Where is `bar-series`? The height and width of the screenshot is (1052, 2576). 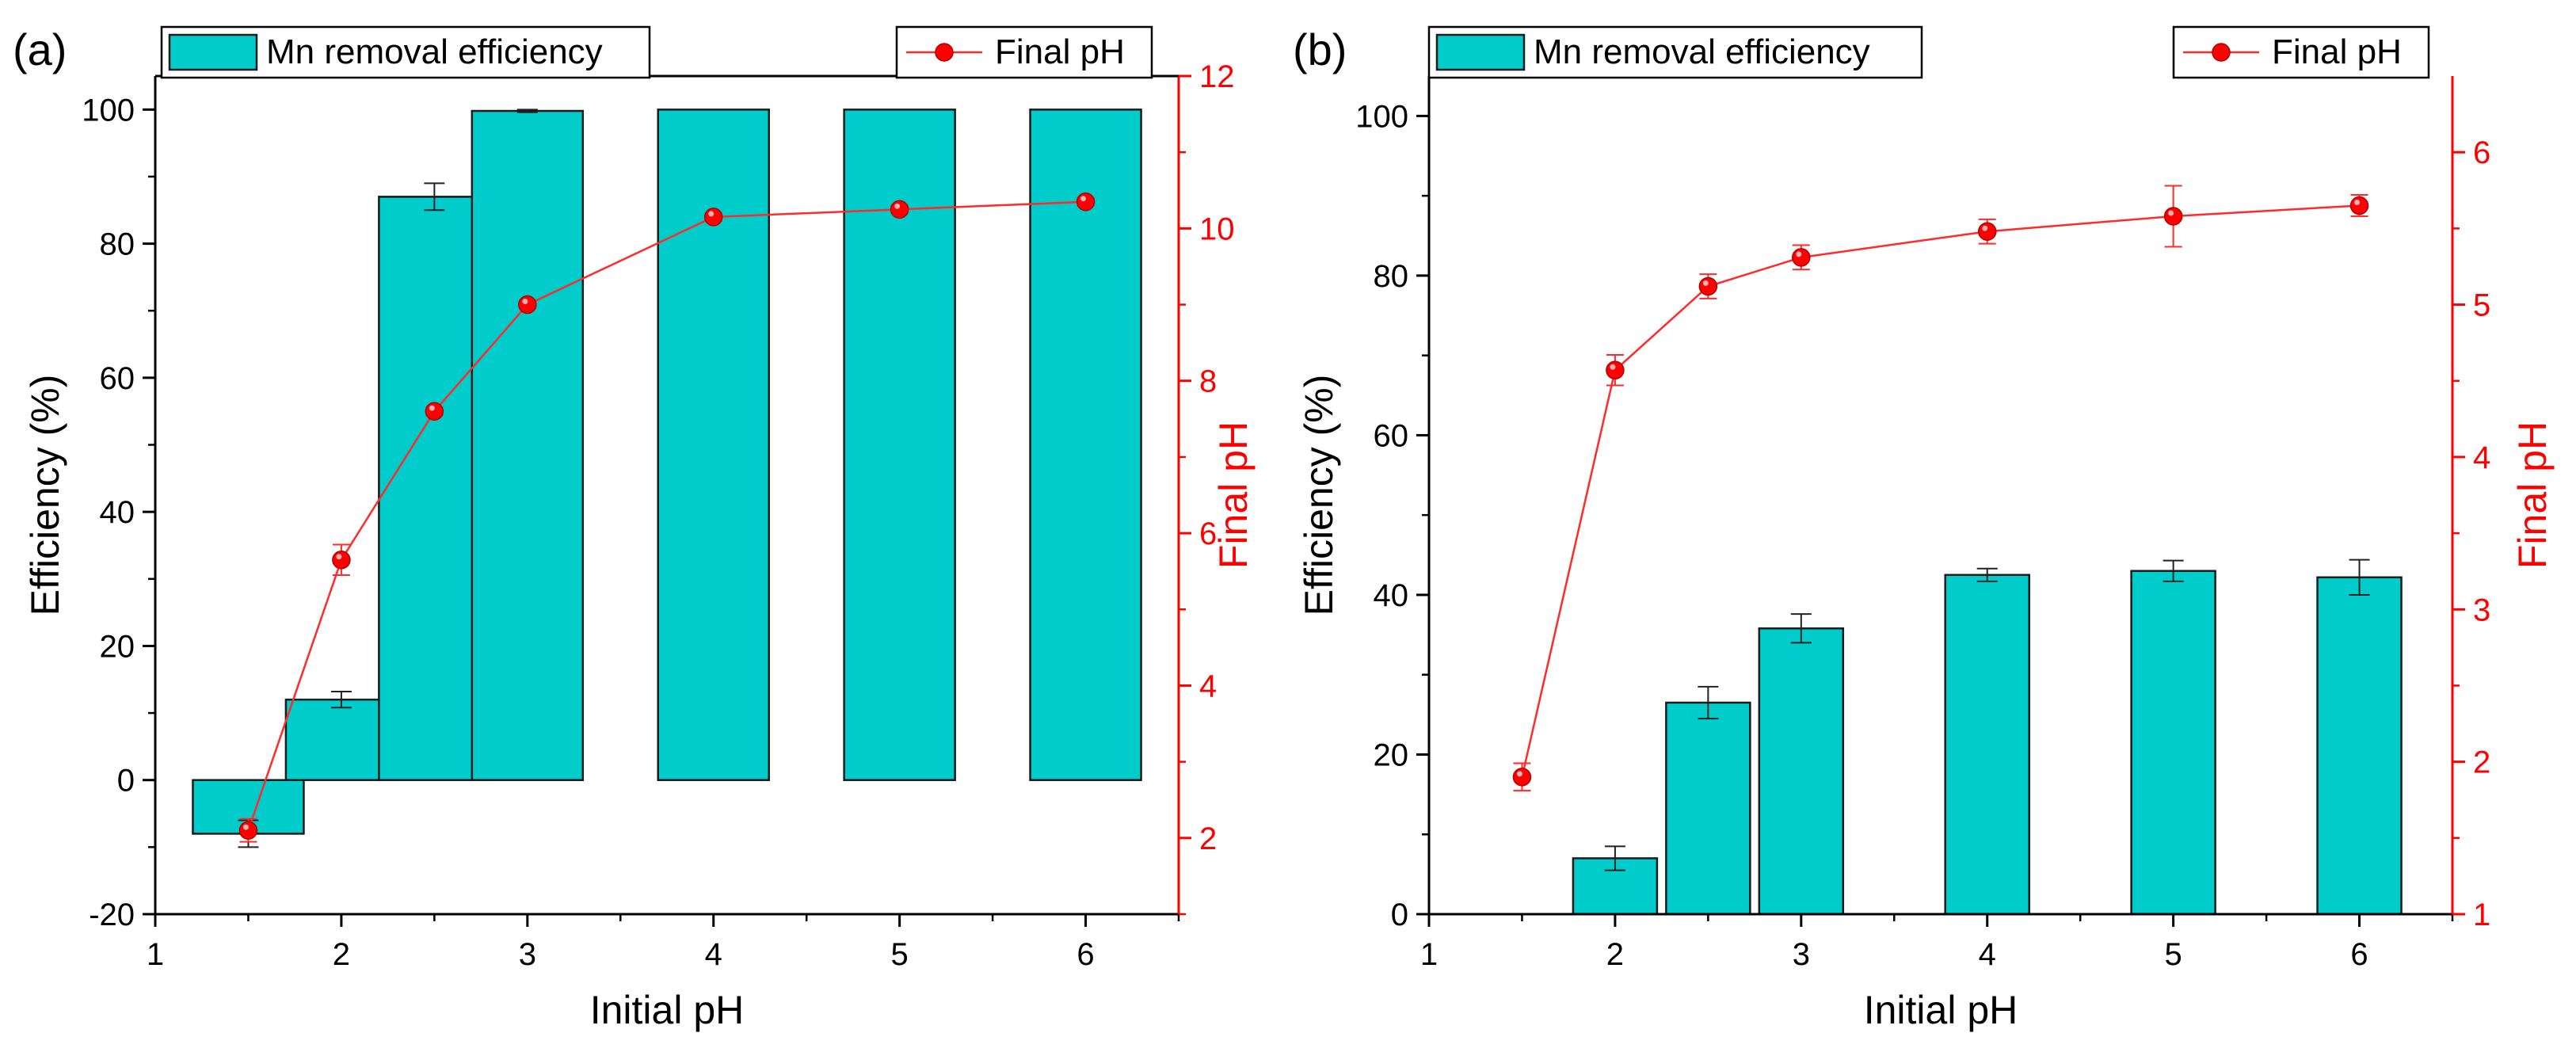
bar-series is located at coordinates (1988, 737).